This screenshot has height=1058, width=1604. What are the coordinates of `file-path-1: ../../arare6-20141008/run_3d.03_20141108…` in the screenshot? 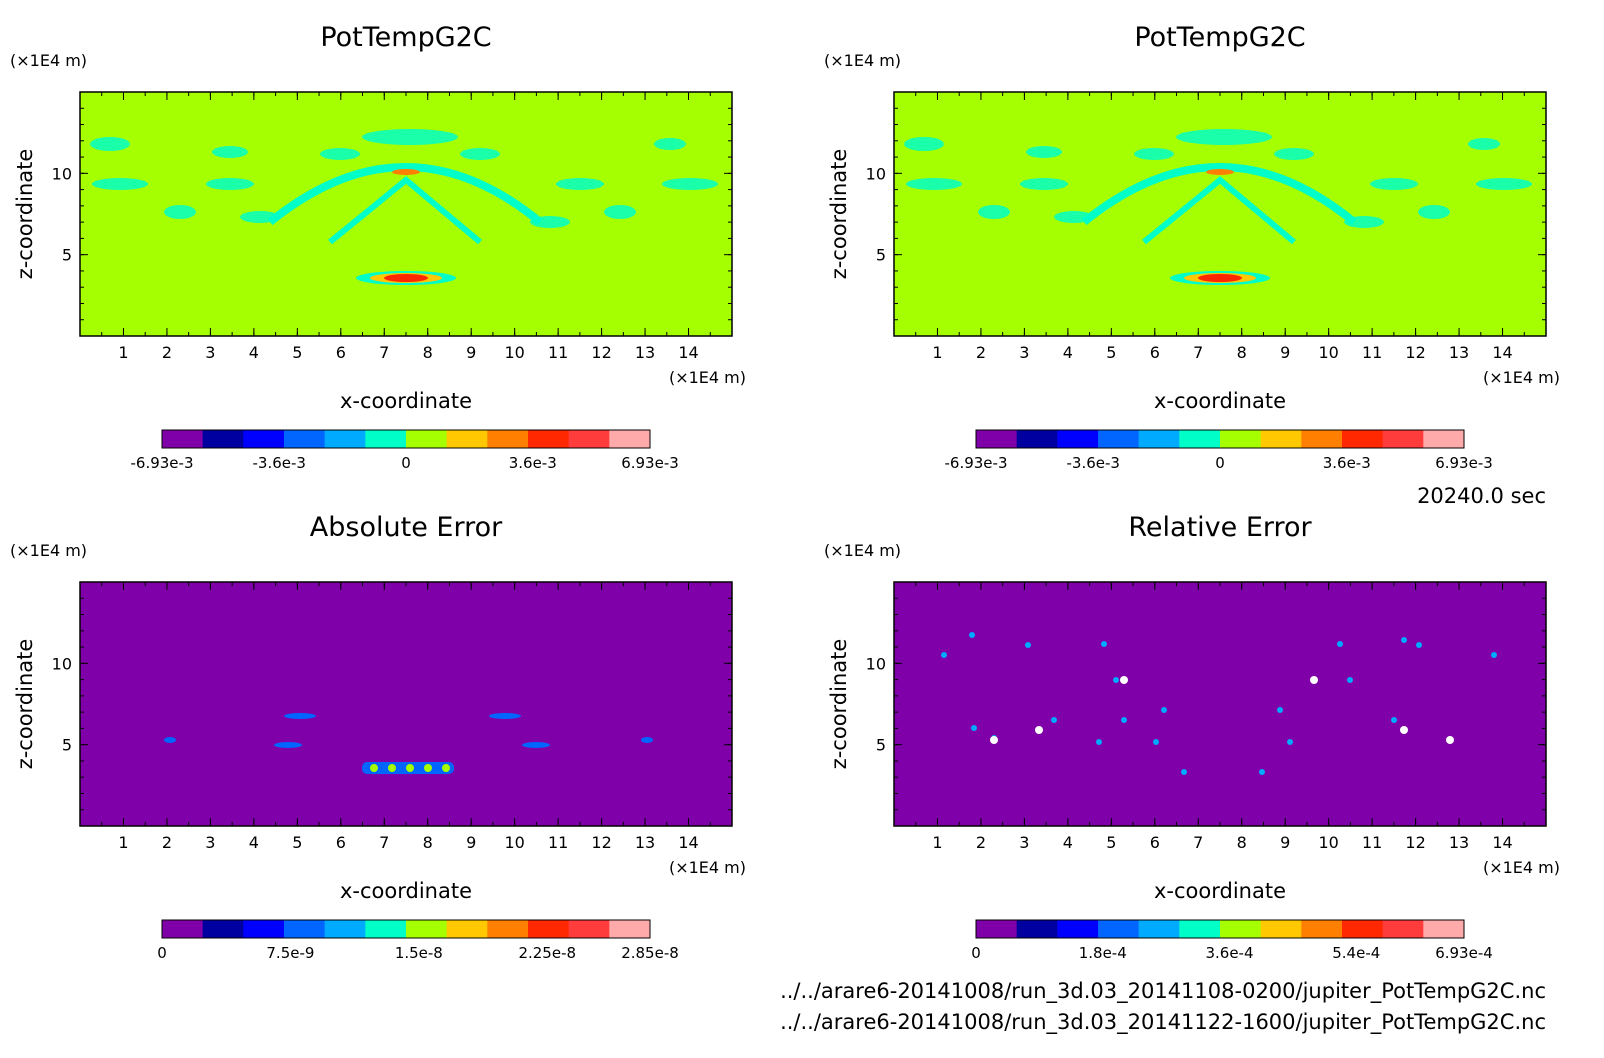 It's located at (1163, 991).